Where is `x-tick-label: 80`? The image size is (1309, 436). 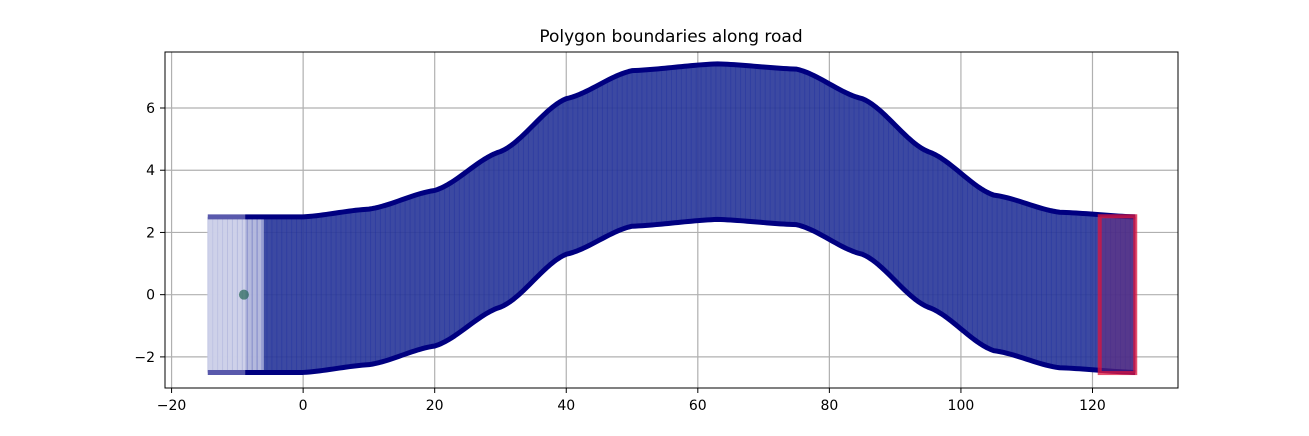 x-tick-label: 80 is located at coordinates (829, 406).